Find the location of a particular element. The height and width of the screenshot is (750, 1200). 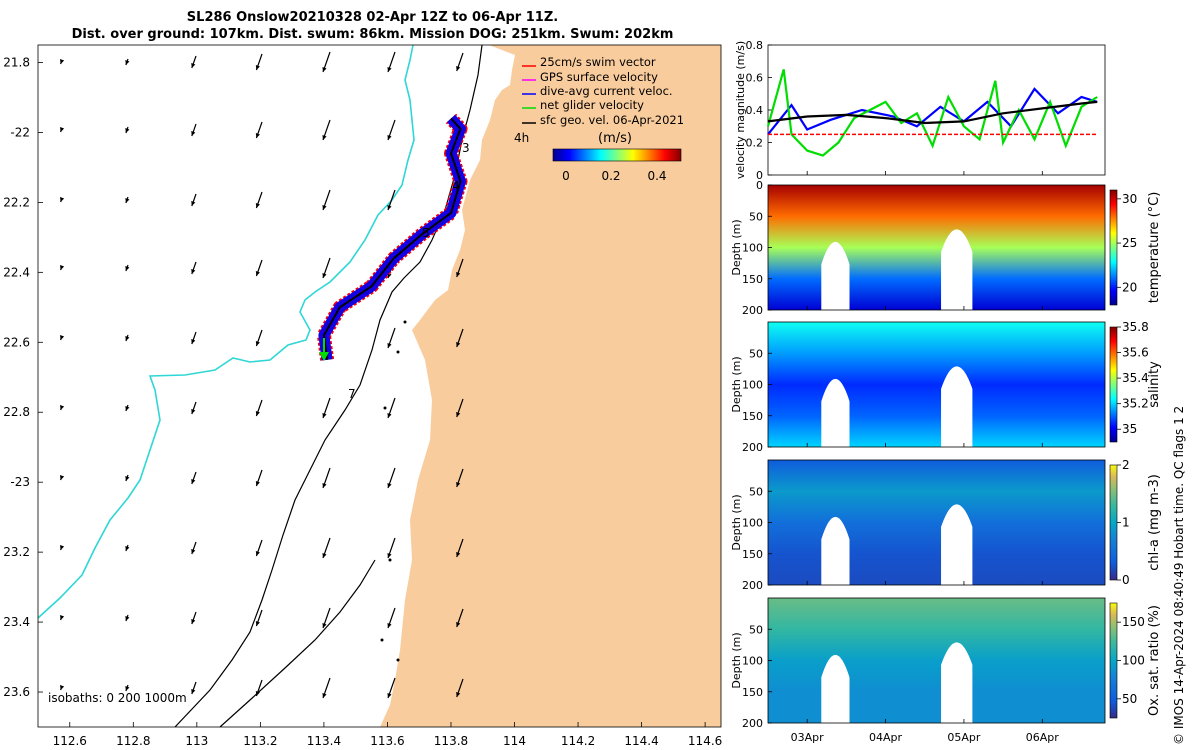

map-y-tick-label: 23.6 is located at coordinates (16, 692).